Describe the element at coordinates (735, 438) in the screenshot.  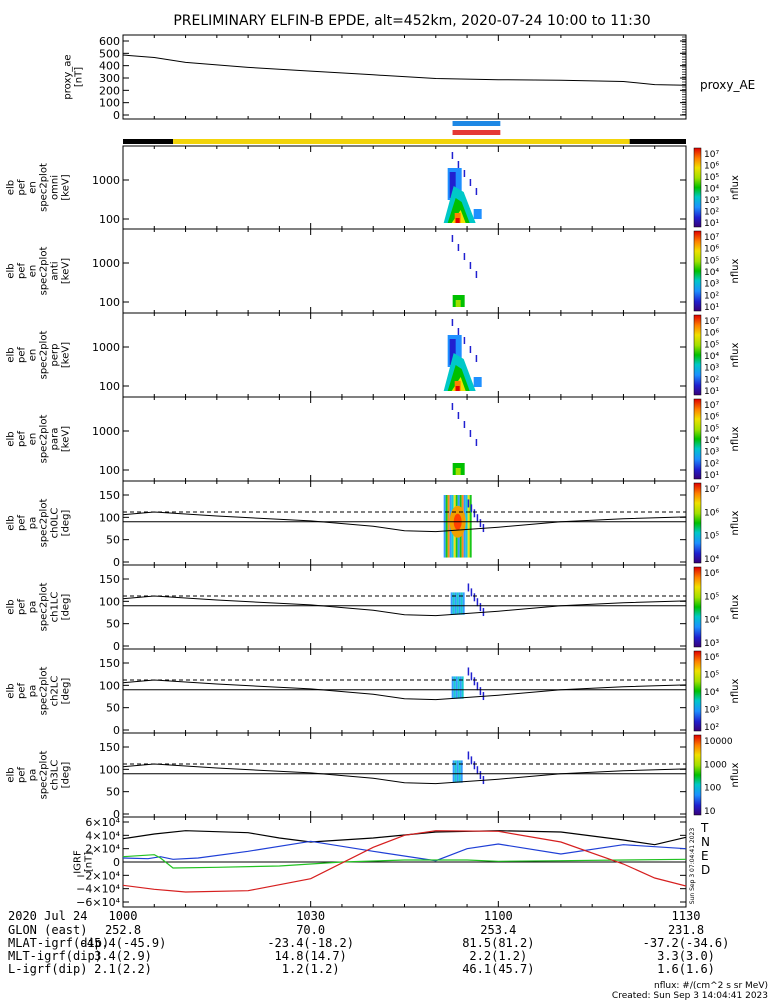
I see `para-cbar-label: nflux` at that location.